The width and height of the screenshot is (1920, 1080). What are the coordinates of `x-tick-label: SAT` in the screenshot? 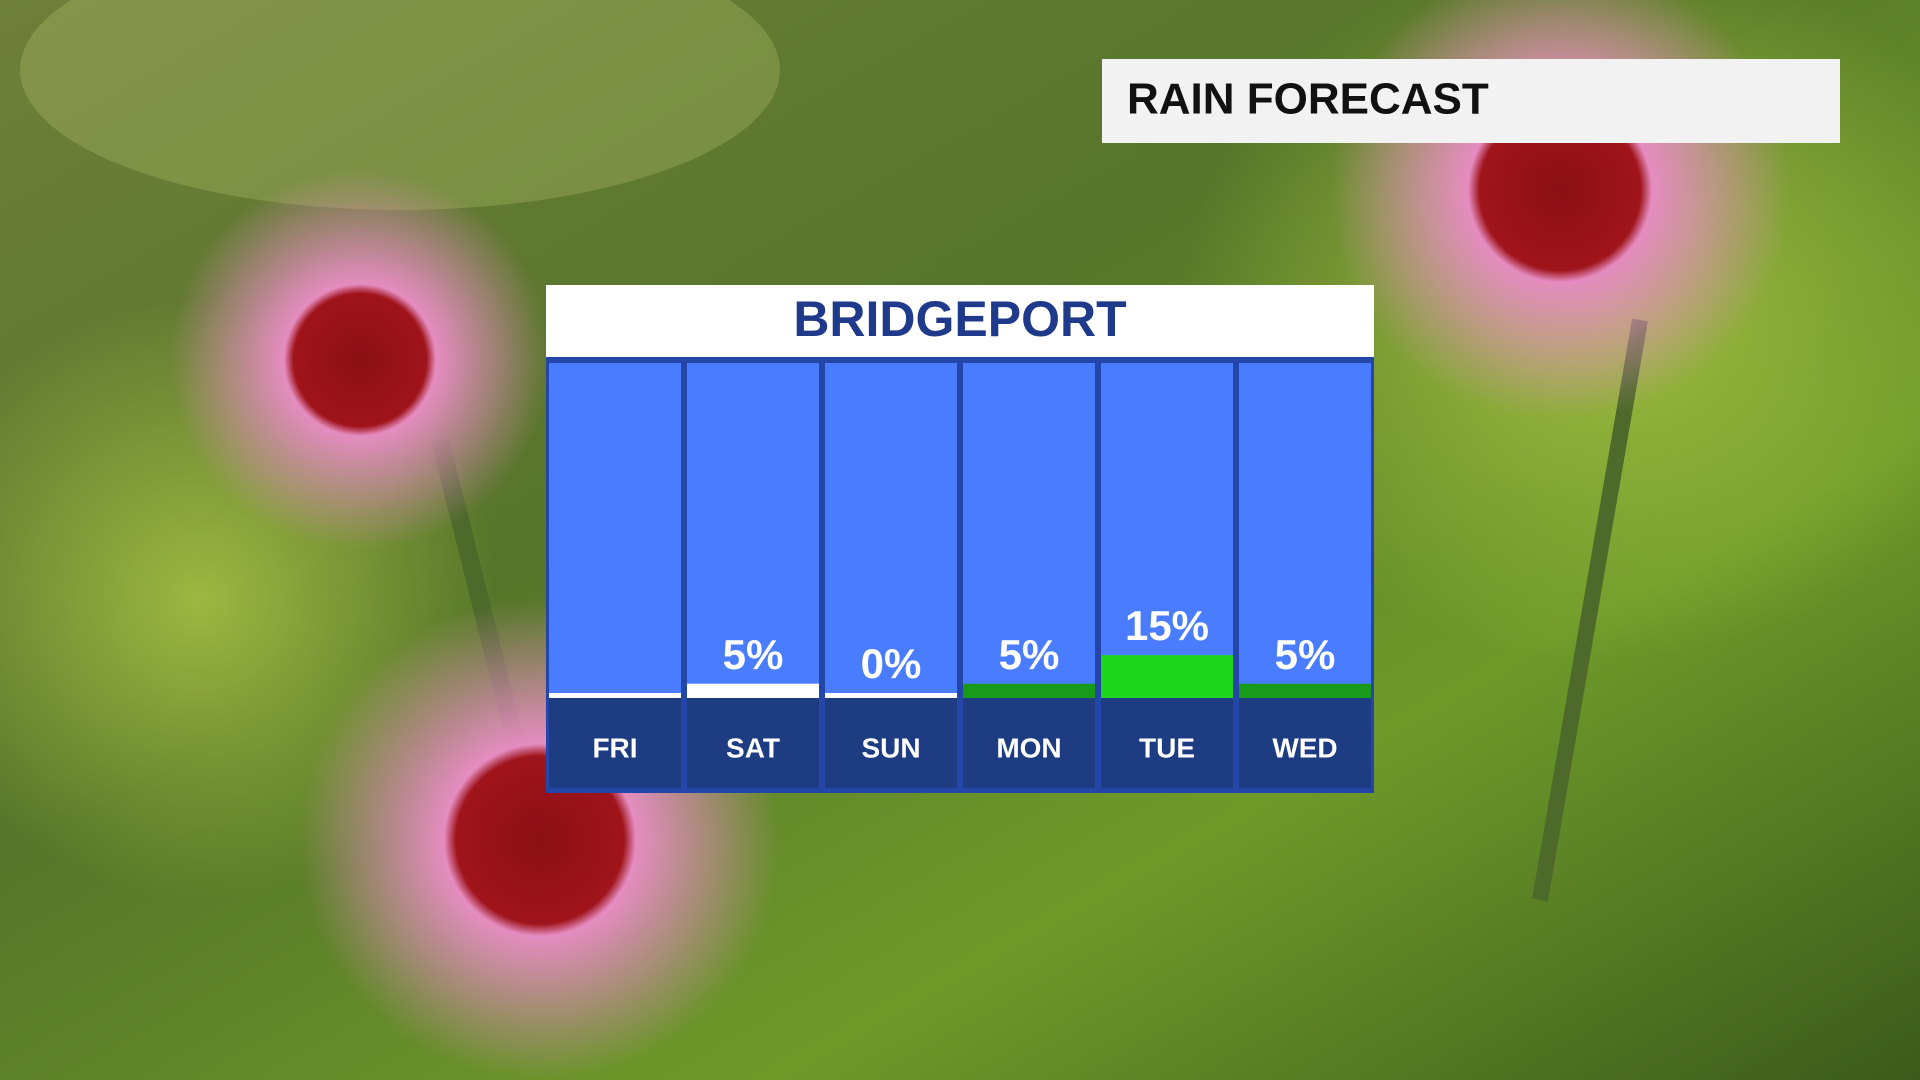 It's located at (753, 747).